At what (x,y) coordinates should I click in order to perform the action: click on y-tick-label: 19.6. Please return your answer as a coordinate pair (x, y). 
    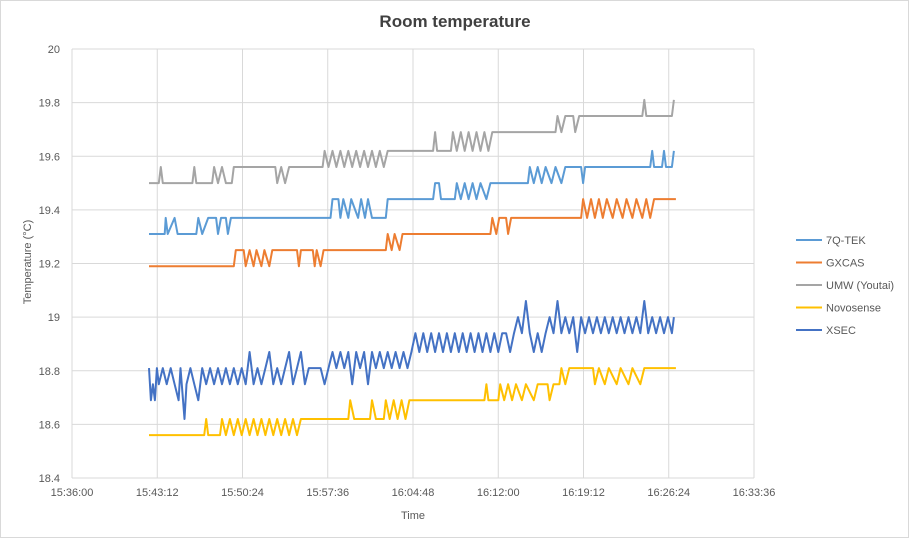
    Looking at the image, I should click on (49, 157).